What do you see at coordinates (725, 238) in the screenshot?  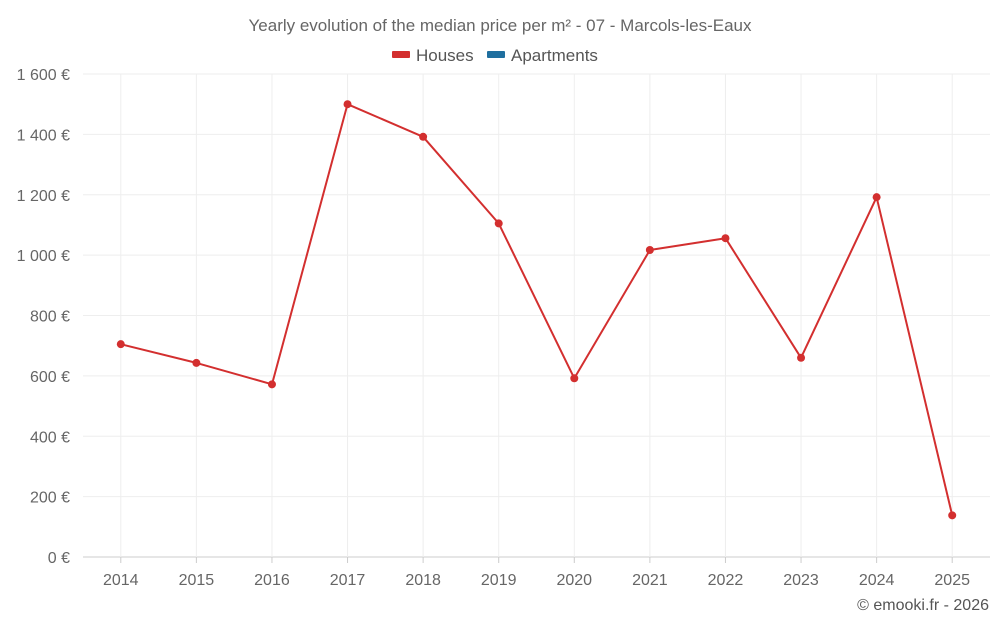 I see `data-point-houses-2022` at bounding box center [725, 238].